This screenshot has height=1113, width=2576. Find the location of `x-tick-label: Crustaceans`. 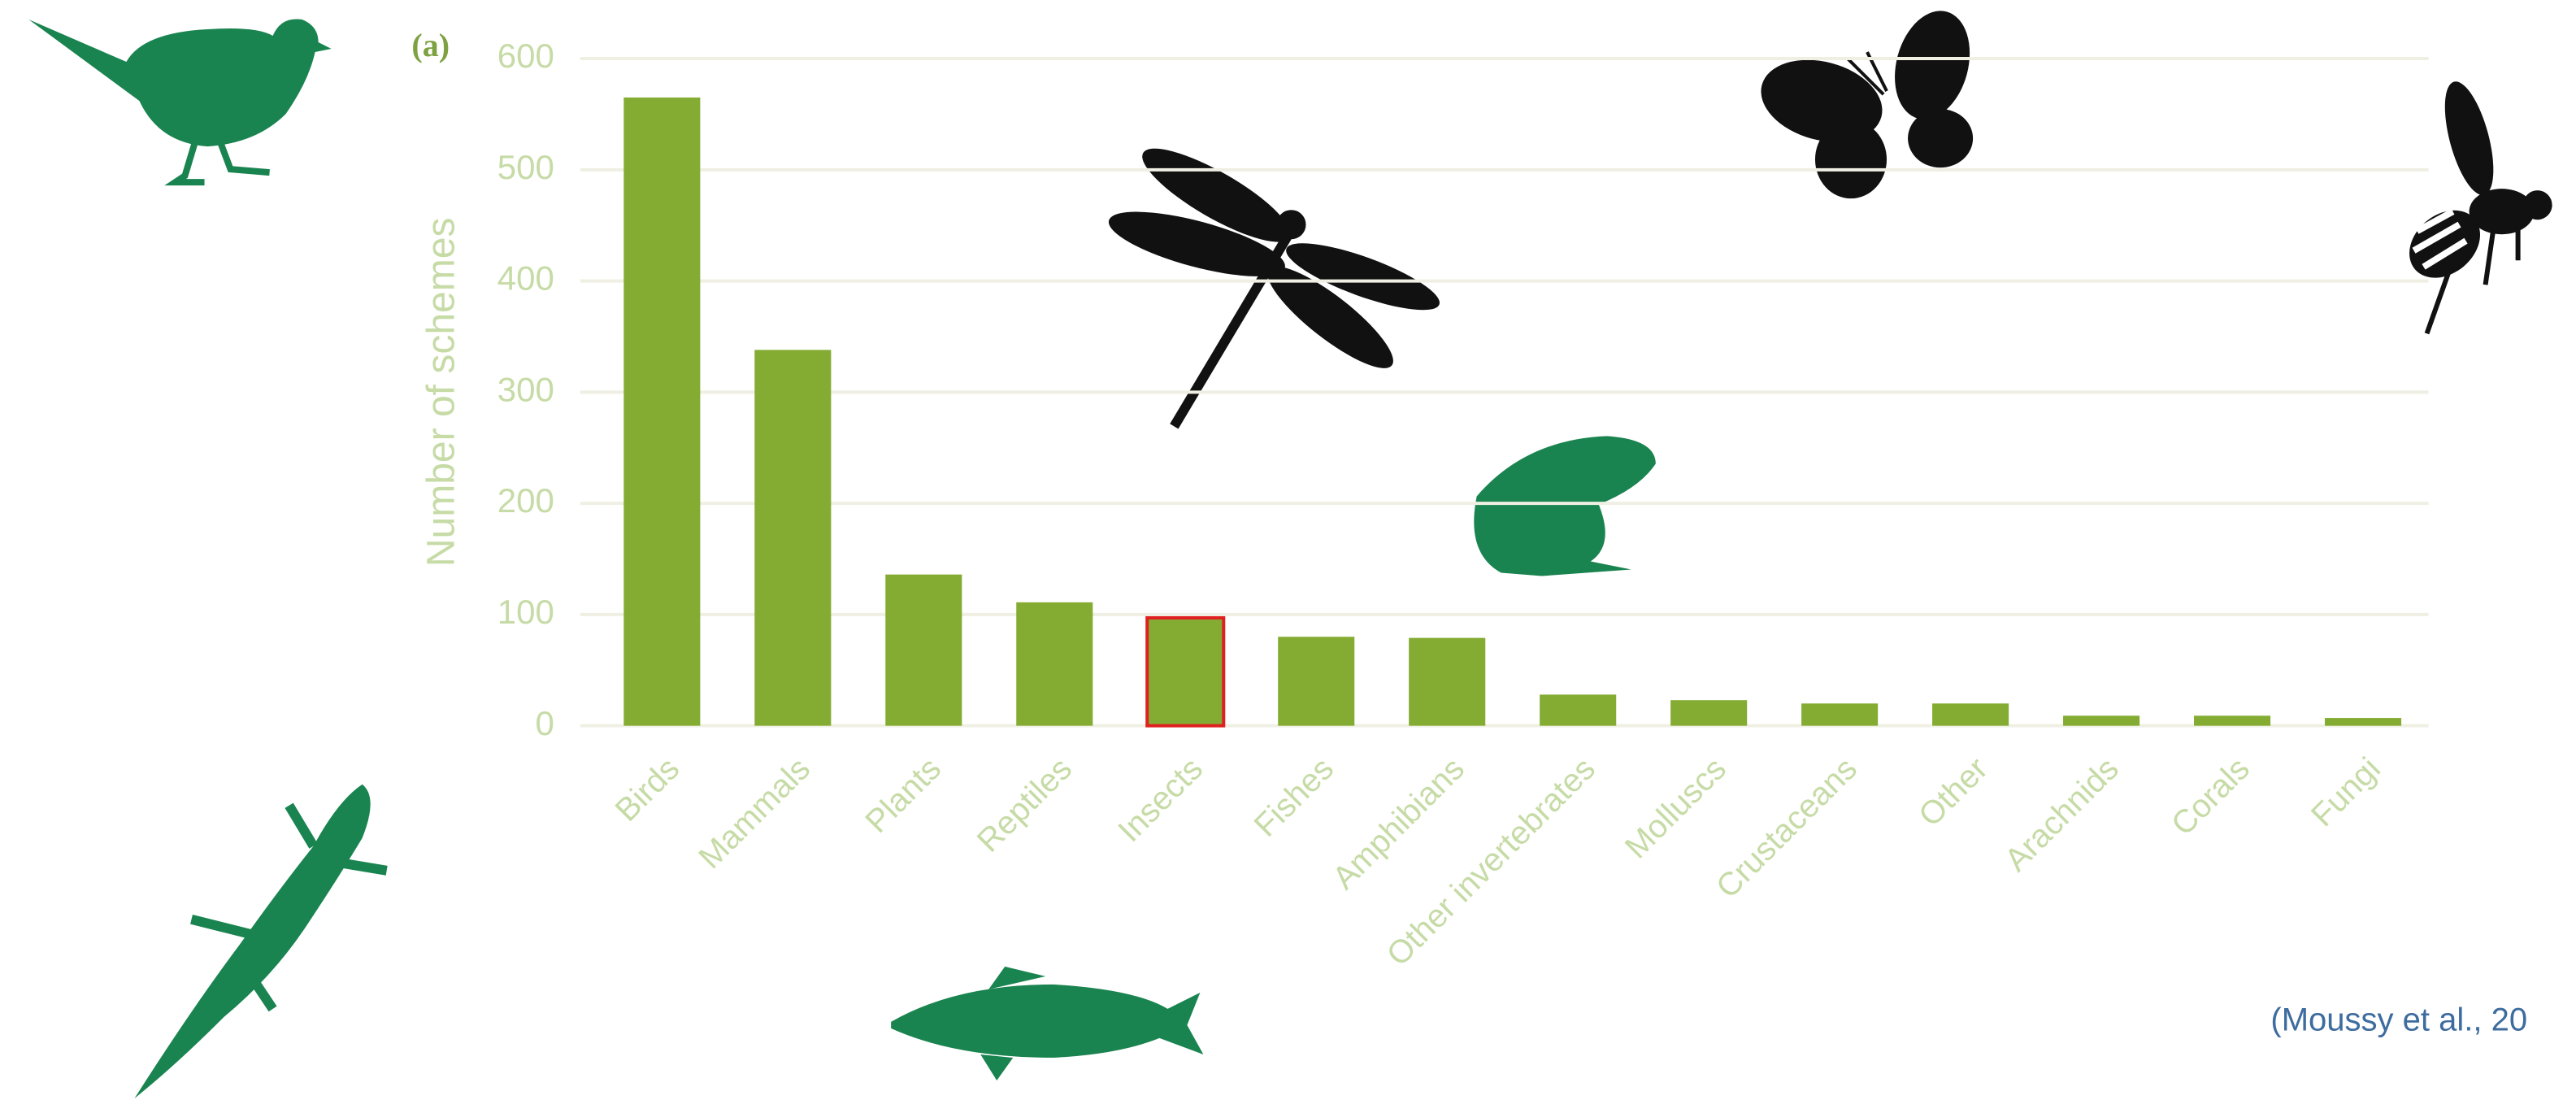

x-tick-label: Crustaceans is located at coordinates (1786, 827).